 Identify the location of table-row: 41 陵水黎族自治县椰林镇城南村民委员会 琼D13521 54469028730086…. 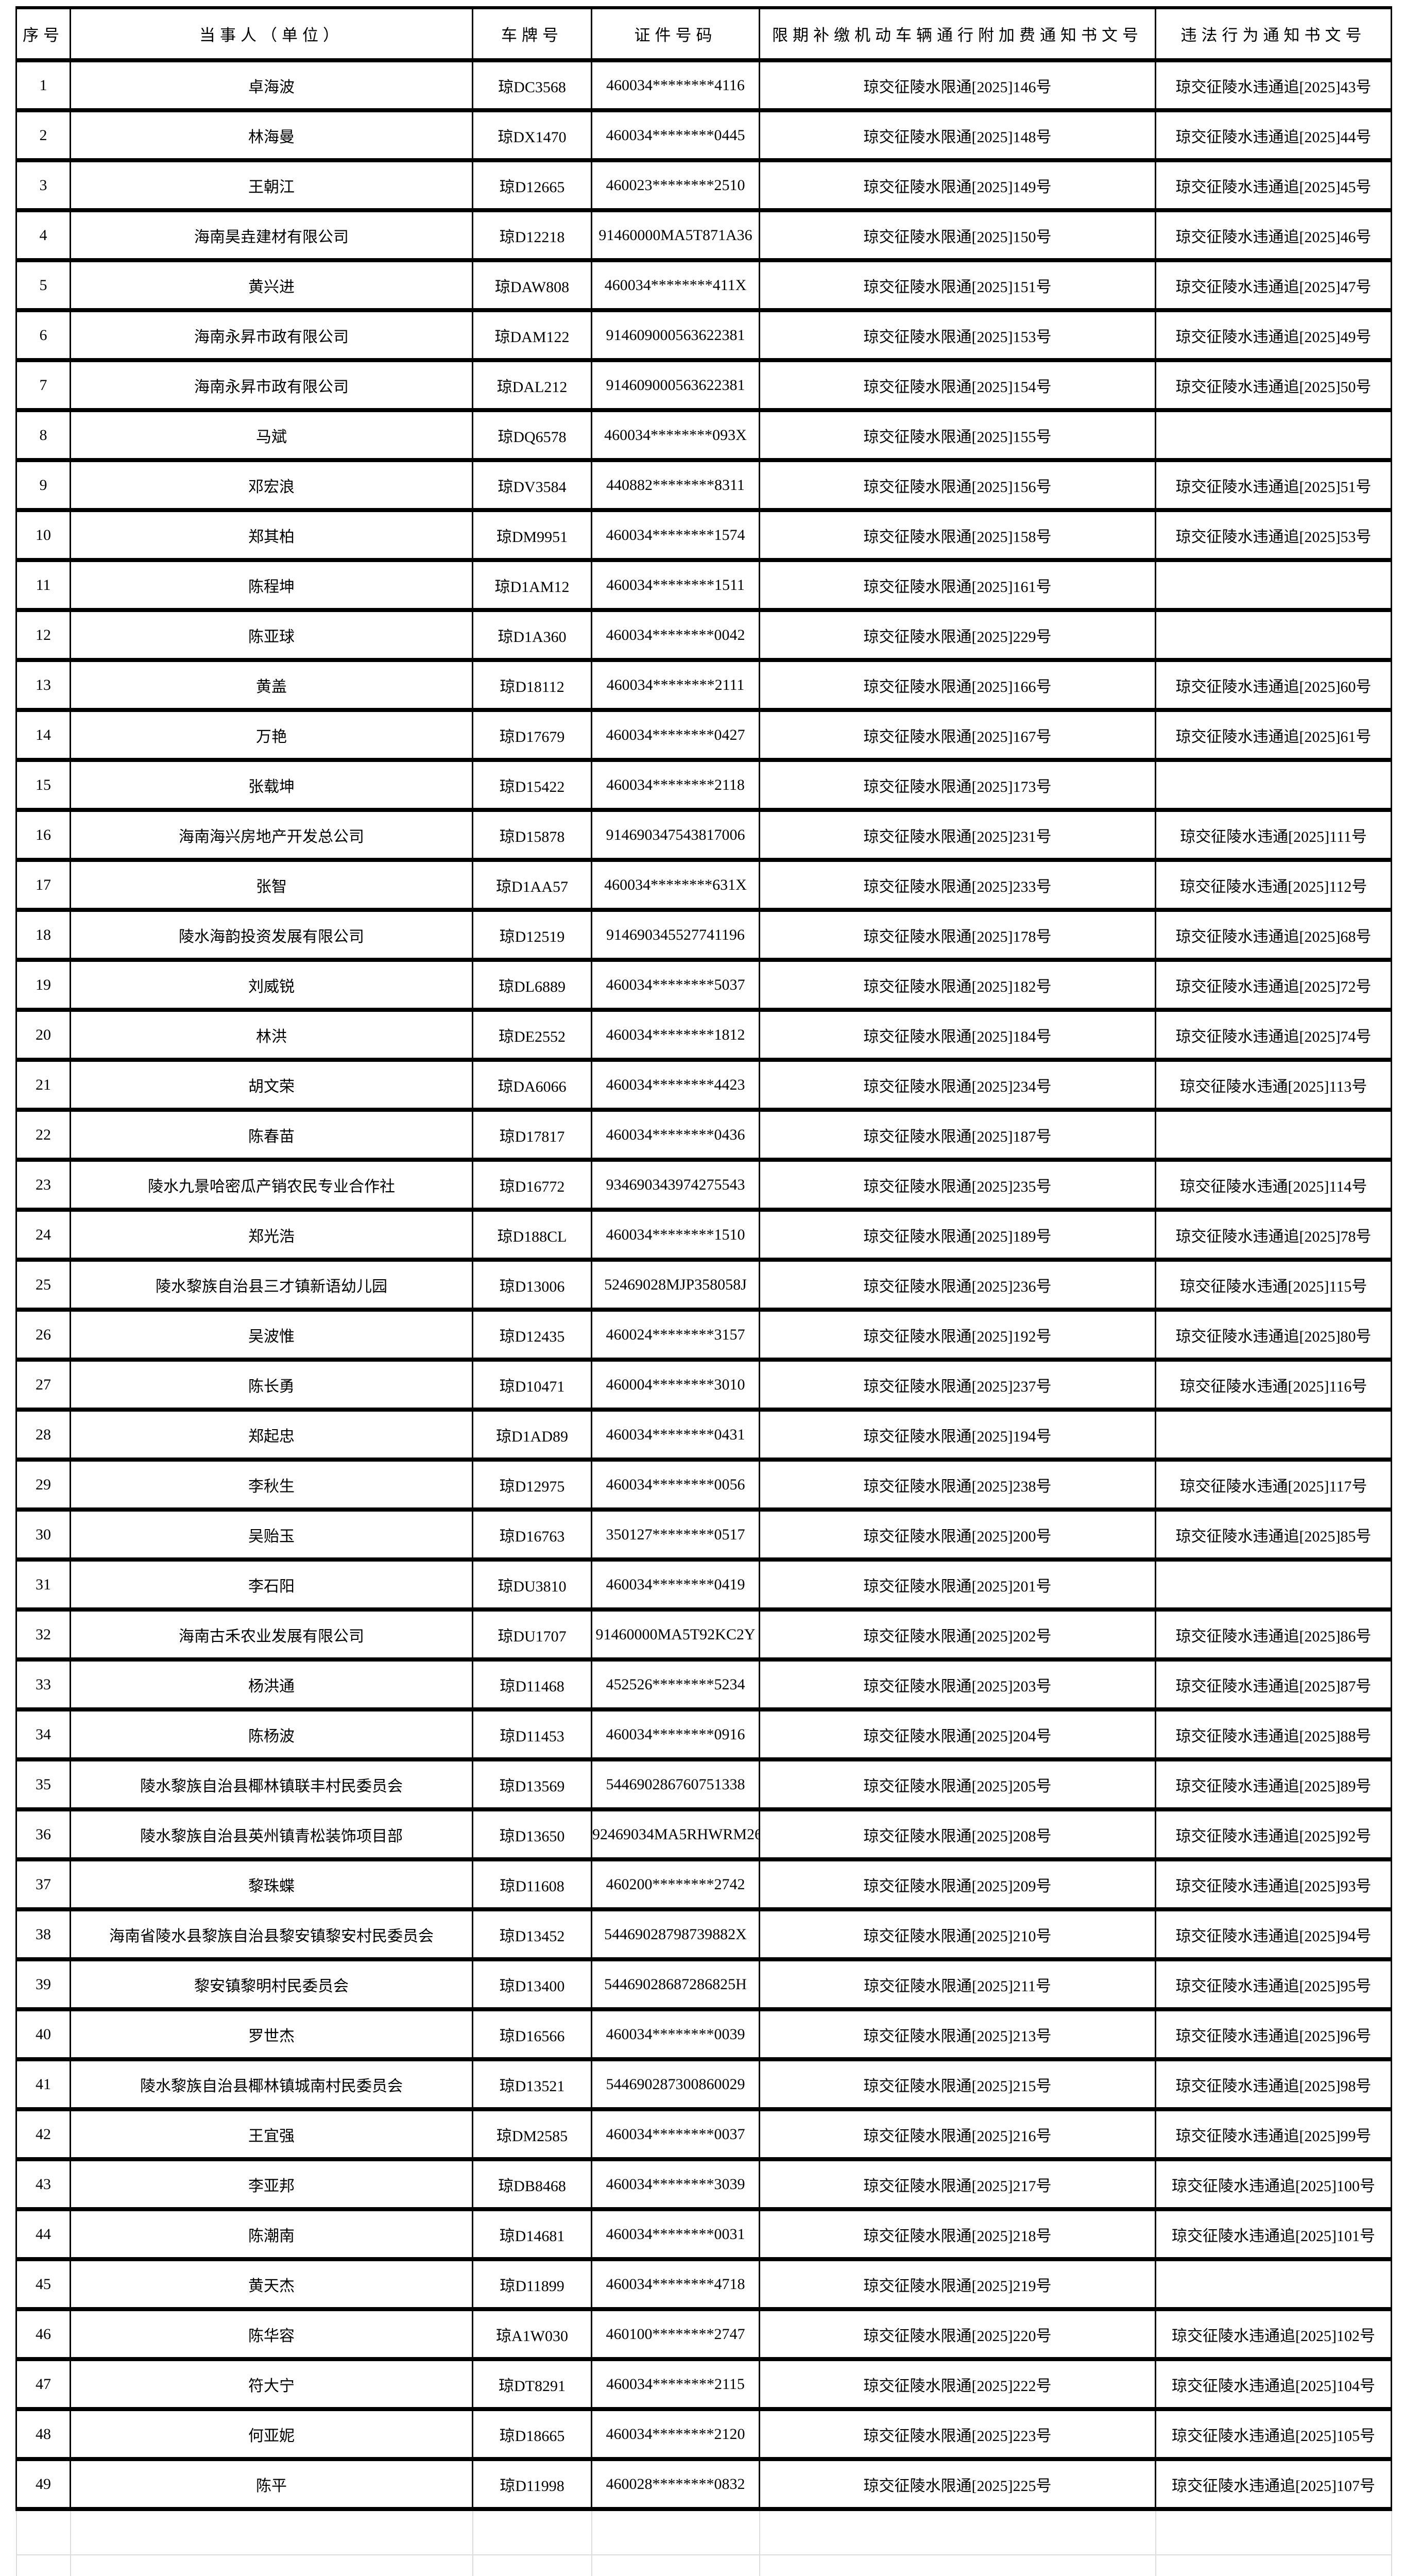
(703, 2085).